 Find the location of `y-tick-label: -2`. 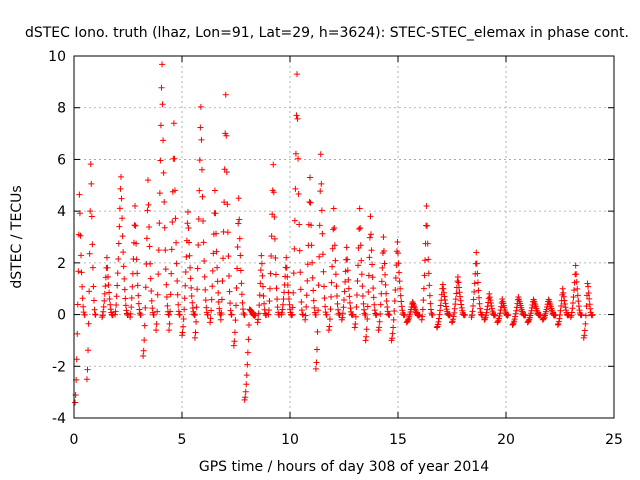

y-tick-label: -2 is located at coordinates (59, 367).